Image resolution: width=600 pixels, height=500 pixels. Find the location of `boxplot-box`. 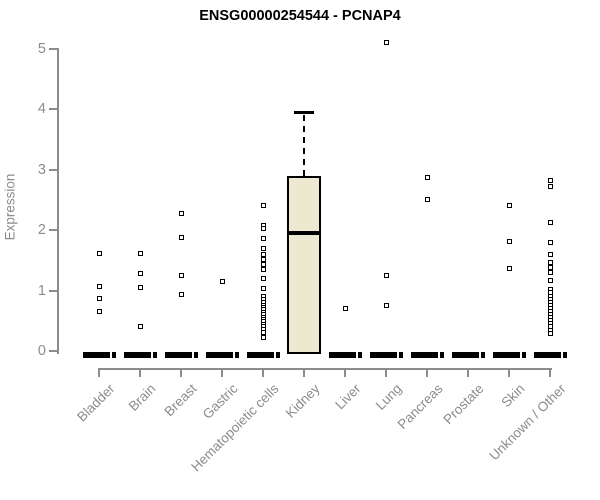

boxplot-box is located at coordinates (304, 264).